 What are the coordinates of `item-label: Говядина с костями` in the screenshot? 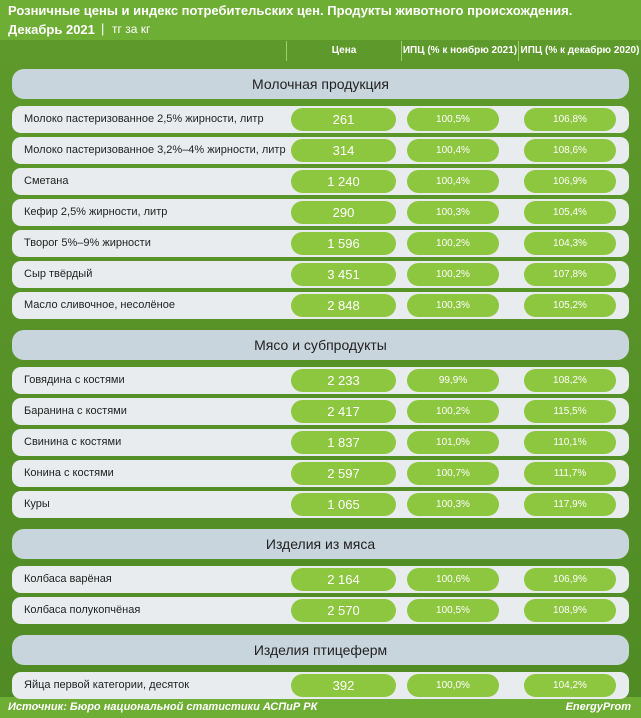 It's located at (74, 380).